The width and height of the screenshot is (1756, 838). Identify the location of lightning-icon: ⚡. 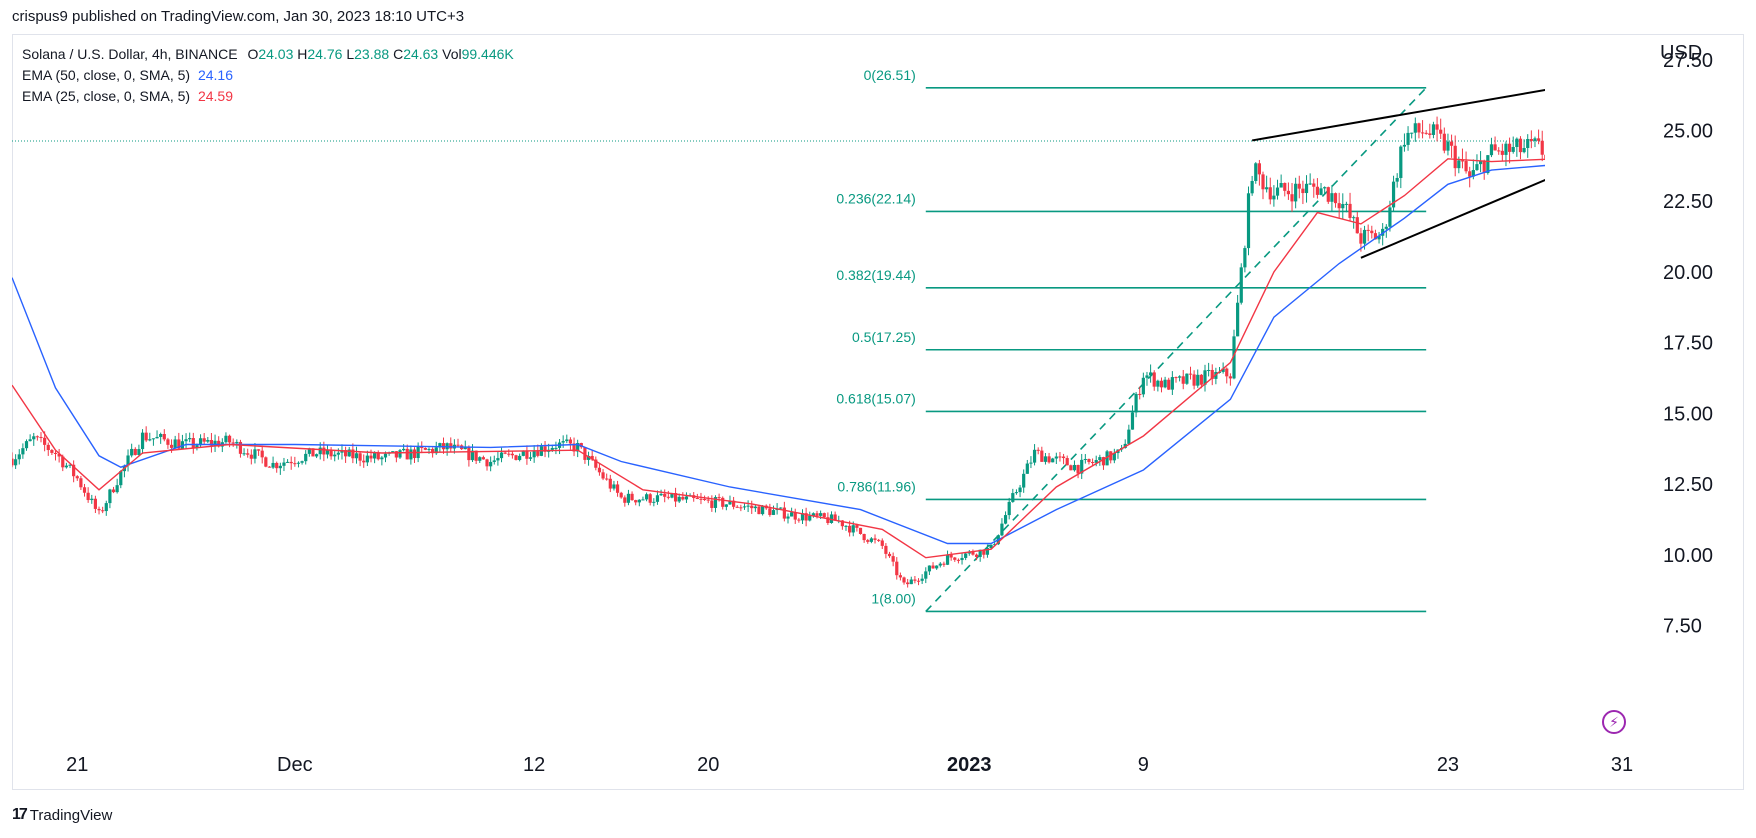
(1614, 722).